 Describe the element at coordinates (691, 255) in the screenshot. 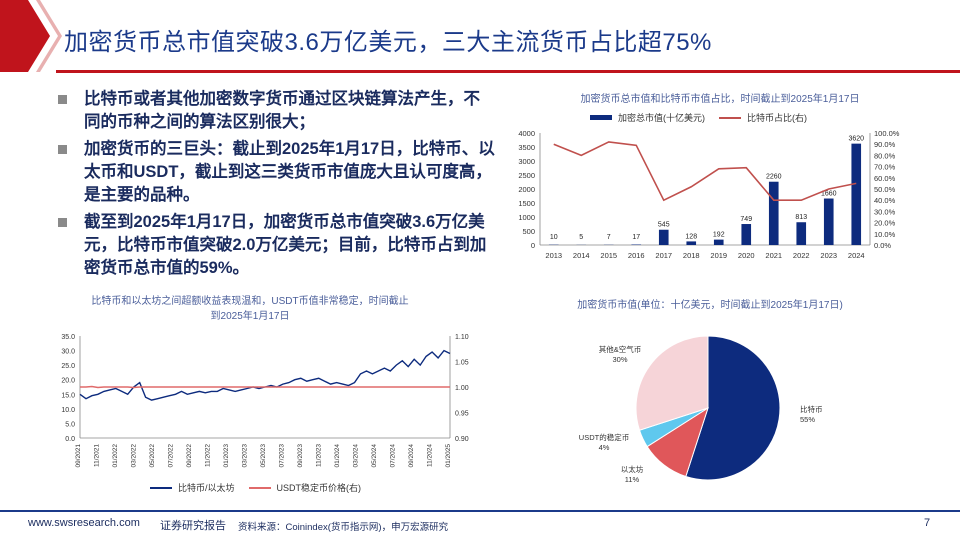

I see `x-tick-label: 2018` at that location.